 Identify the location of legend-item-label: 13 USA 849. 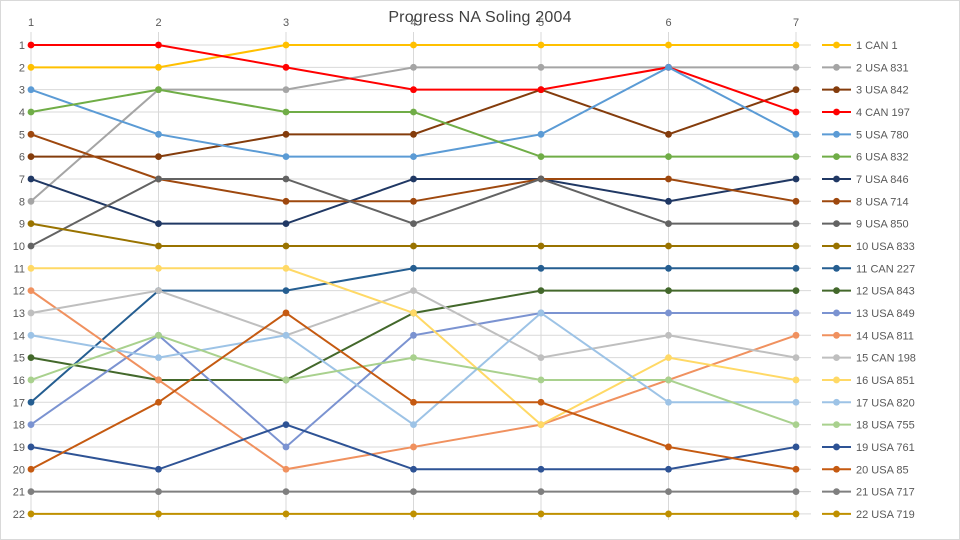
(885, 314).